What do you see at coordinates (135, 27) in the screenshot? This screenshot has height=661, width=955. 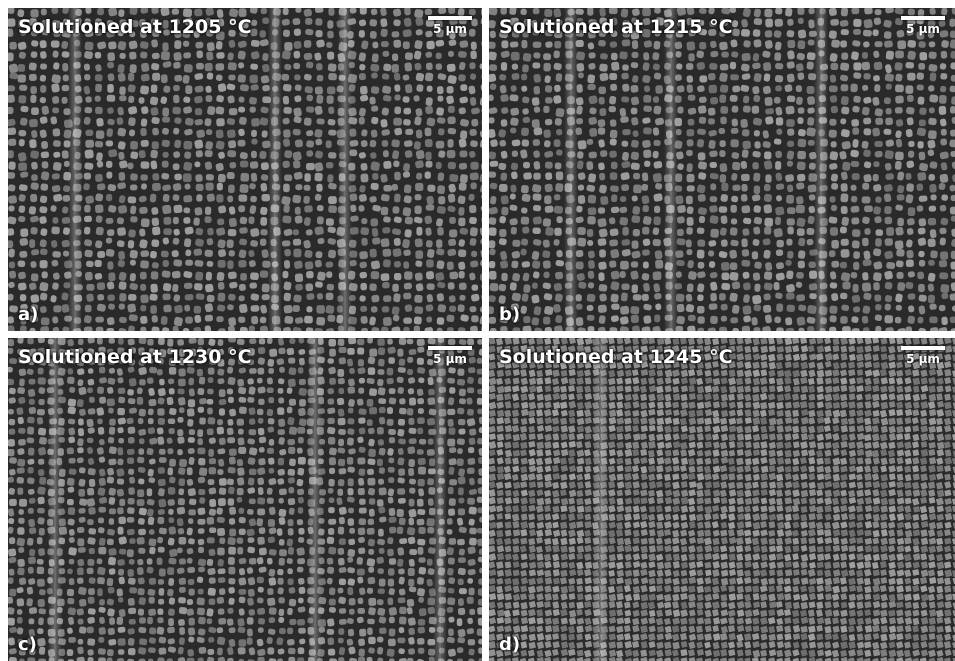 I see `panel-caption: Solutioned at 1205 °C` at bounding box center [135, 27].